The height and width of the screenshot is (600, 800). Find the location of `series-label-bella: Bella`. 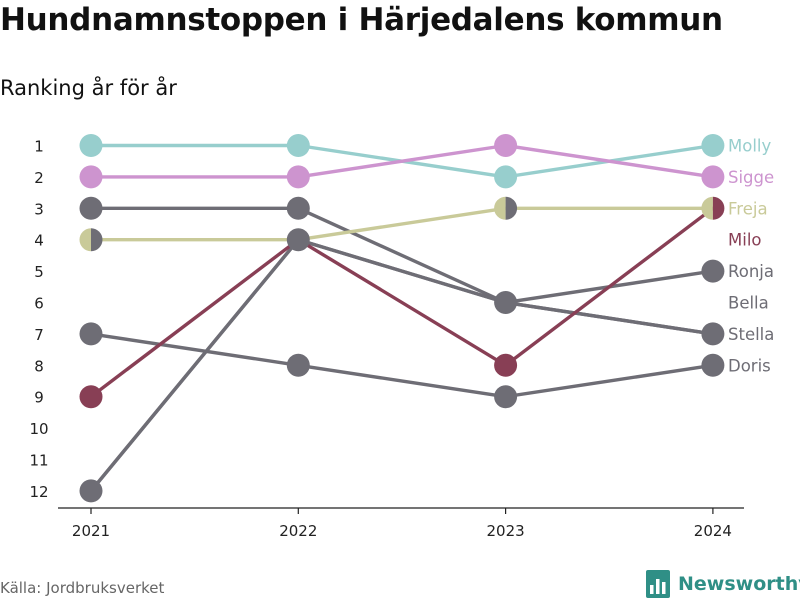

series-label-bella: Bella is located at coordinates (748, 303).